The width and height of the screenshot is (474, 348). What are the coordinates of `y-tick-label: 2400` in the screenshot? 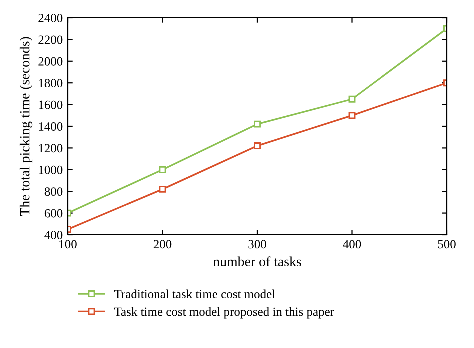 It's located at (50, 18).